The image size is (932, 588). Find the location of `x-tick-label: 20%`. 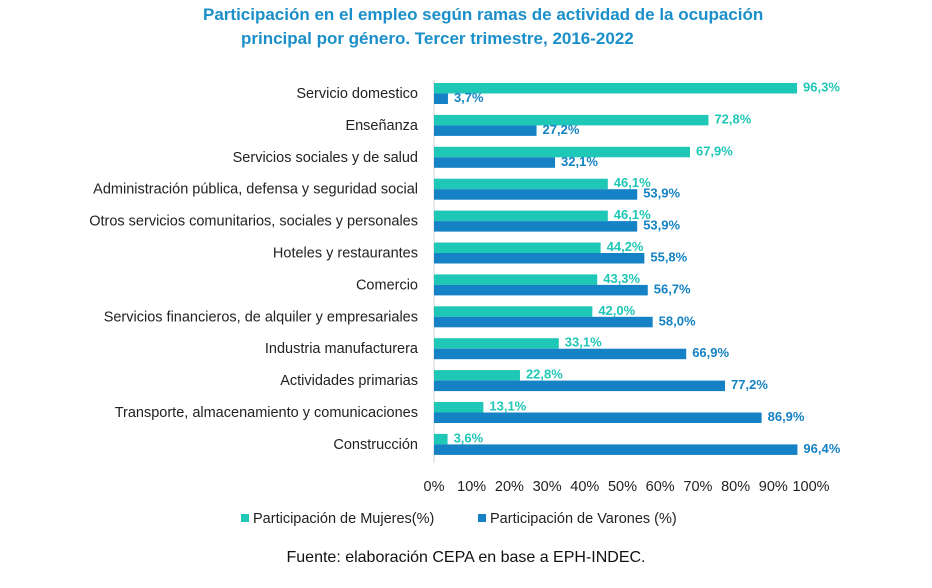

x-tick-label: 20% is located at coordinates (509, 487).